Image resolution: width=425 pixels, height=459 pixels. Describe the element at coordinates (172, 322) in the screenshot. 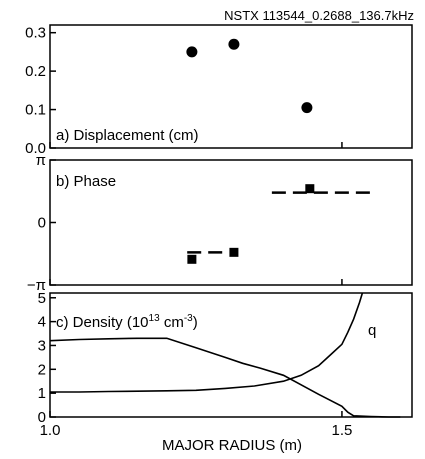

I see `panel-c-label-mid: cm` at that location.